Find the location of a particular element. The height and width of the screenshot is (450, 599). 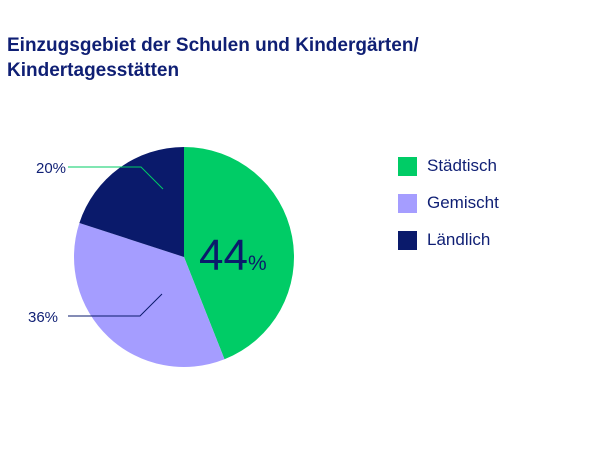

pie-slice-laendlich is located at coordinates (131, 202).